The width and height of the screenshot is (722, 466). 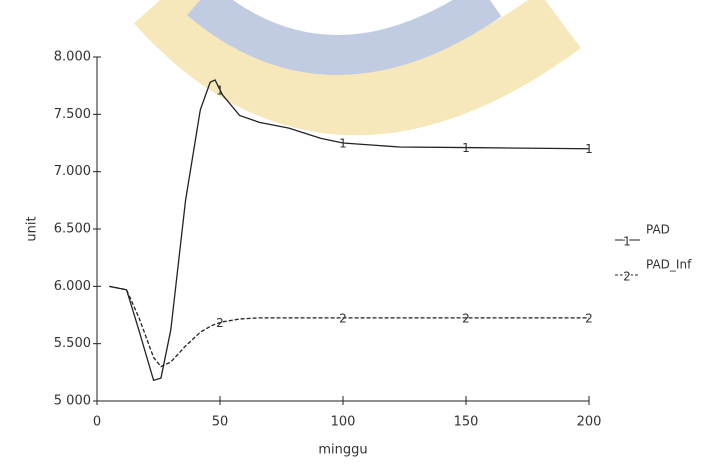 I want to click on legend-marker: 2, so click(x=627, y=277).